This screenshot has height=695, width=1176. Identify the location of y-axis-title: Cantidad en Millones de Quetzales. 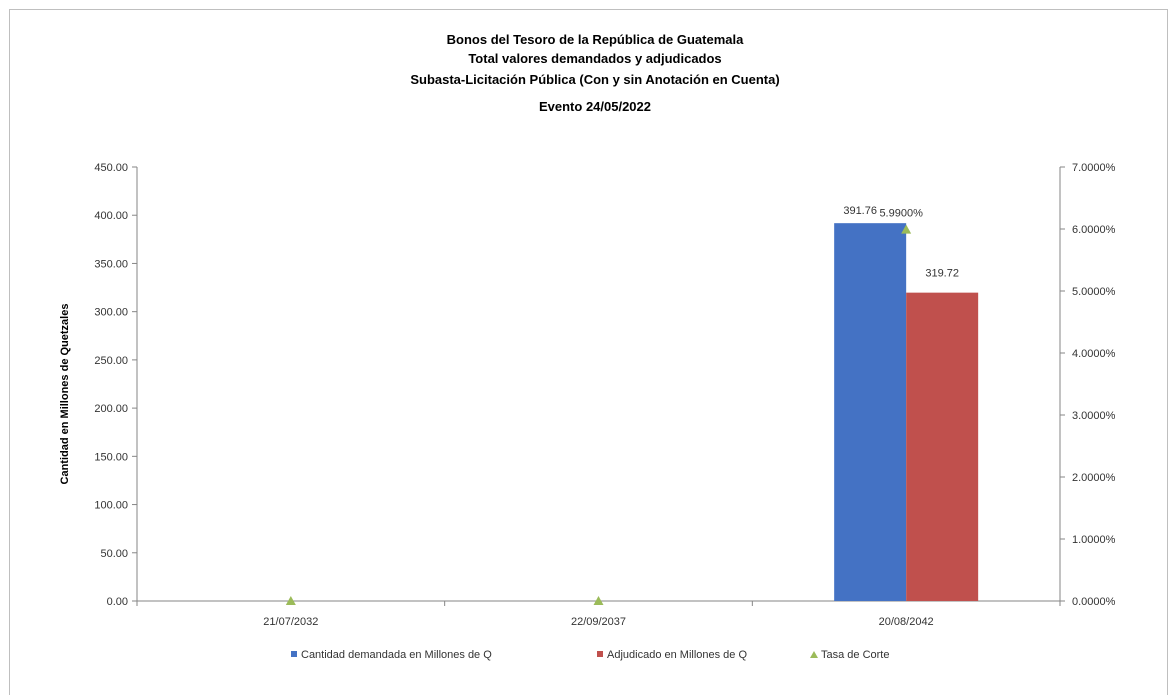
(65, 394).